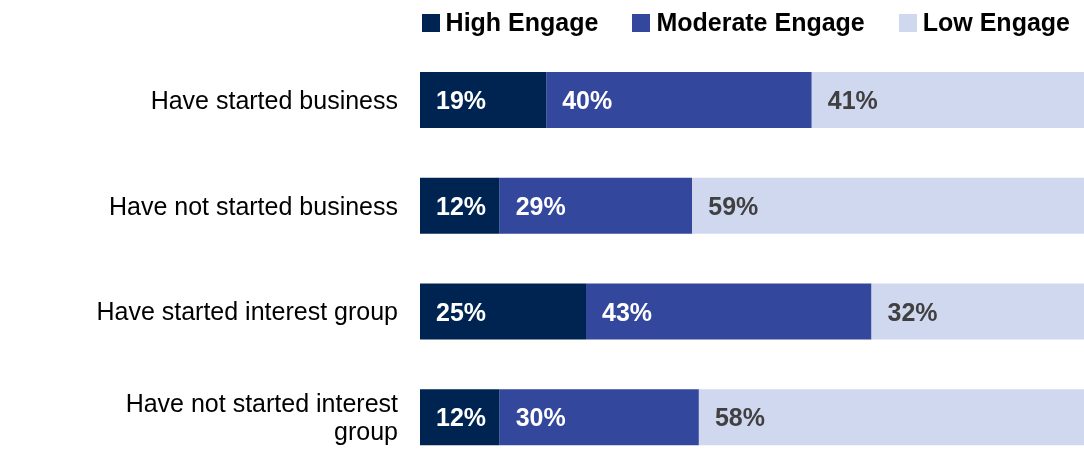 The image size is (1084, 476). I want to click on data-label: 43%, so click(627, 311).